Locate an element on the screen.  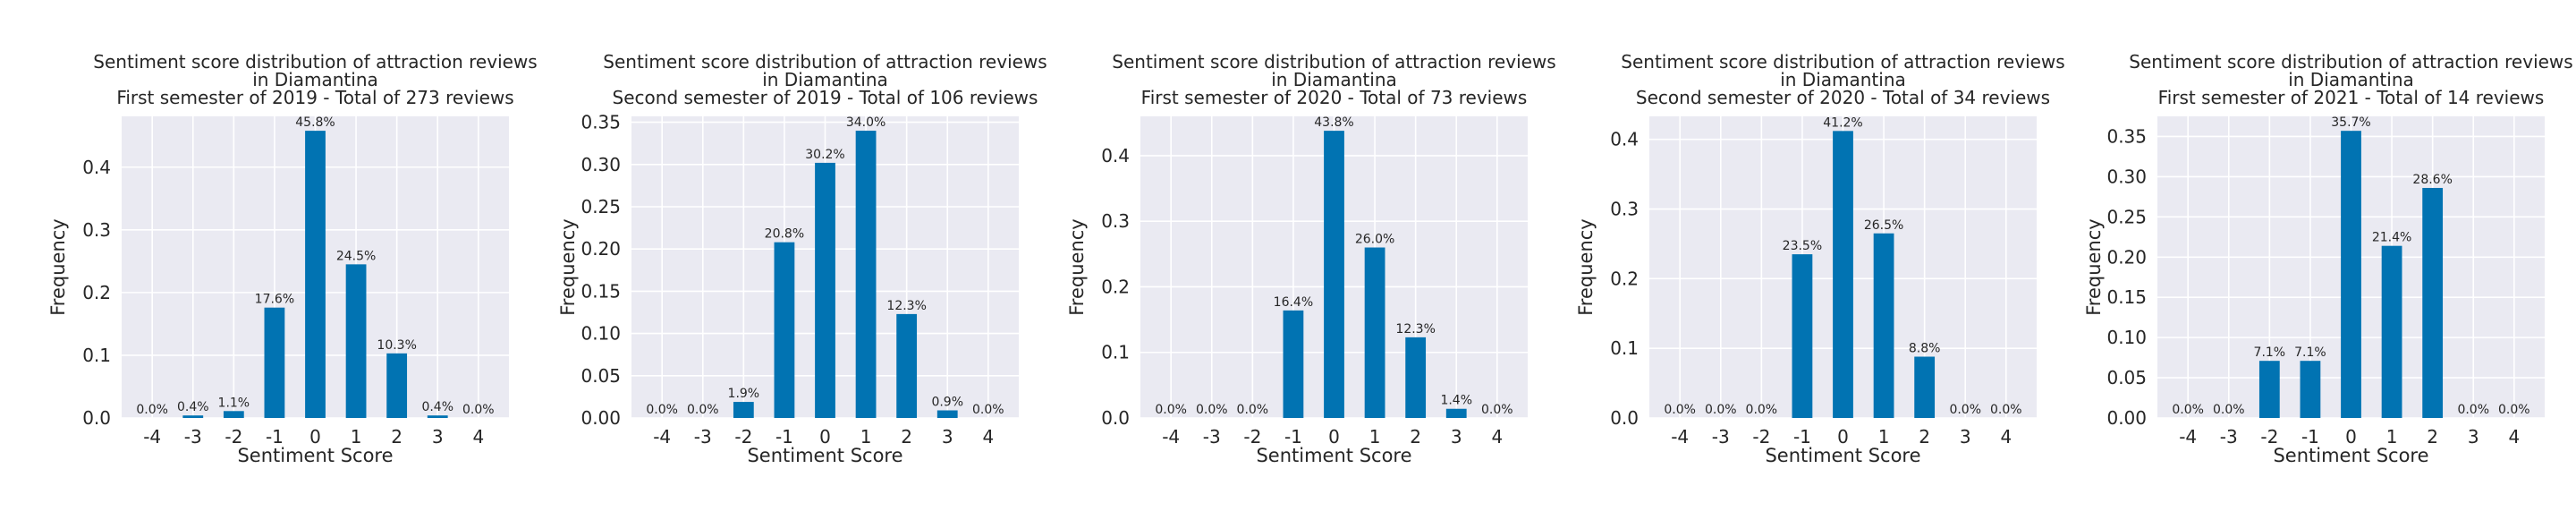
y-tick-label: 0.10 is located at coordinates (600, 334).